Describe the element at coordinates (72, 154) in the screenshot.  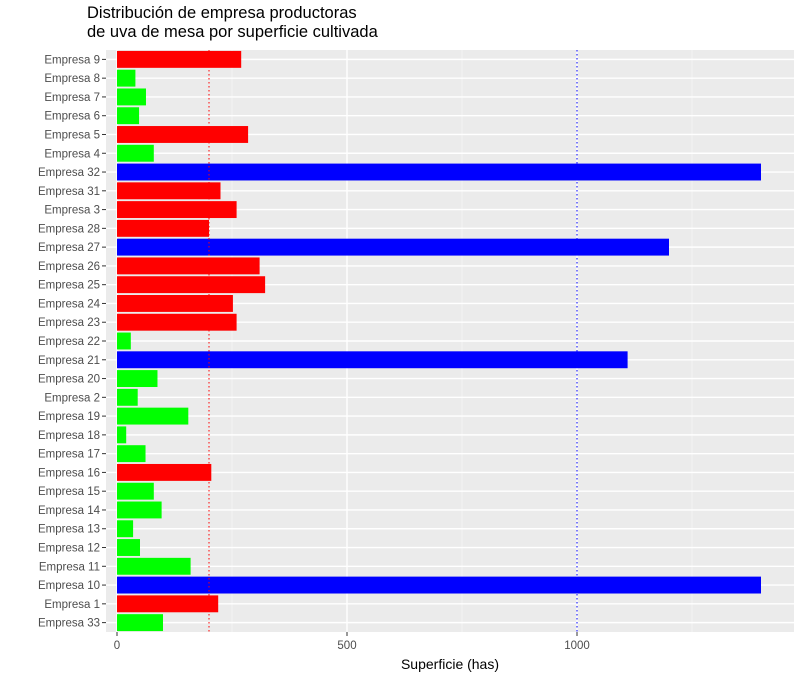
I see `y-tick-label: Empresa 4` at that location.